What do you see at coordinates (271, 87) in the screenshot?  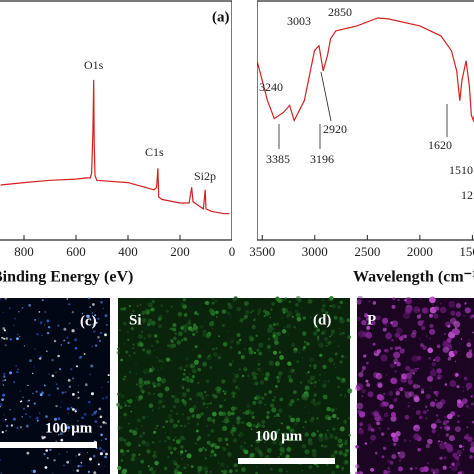 I see `peak-label: 3240` at bounding box center [271, 87].